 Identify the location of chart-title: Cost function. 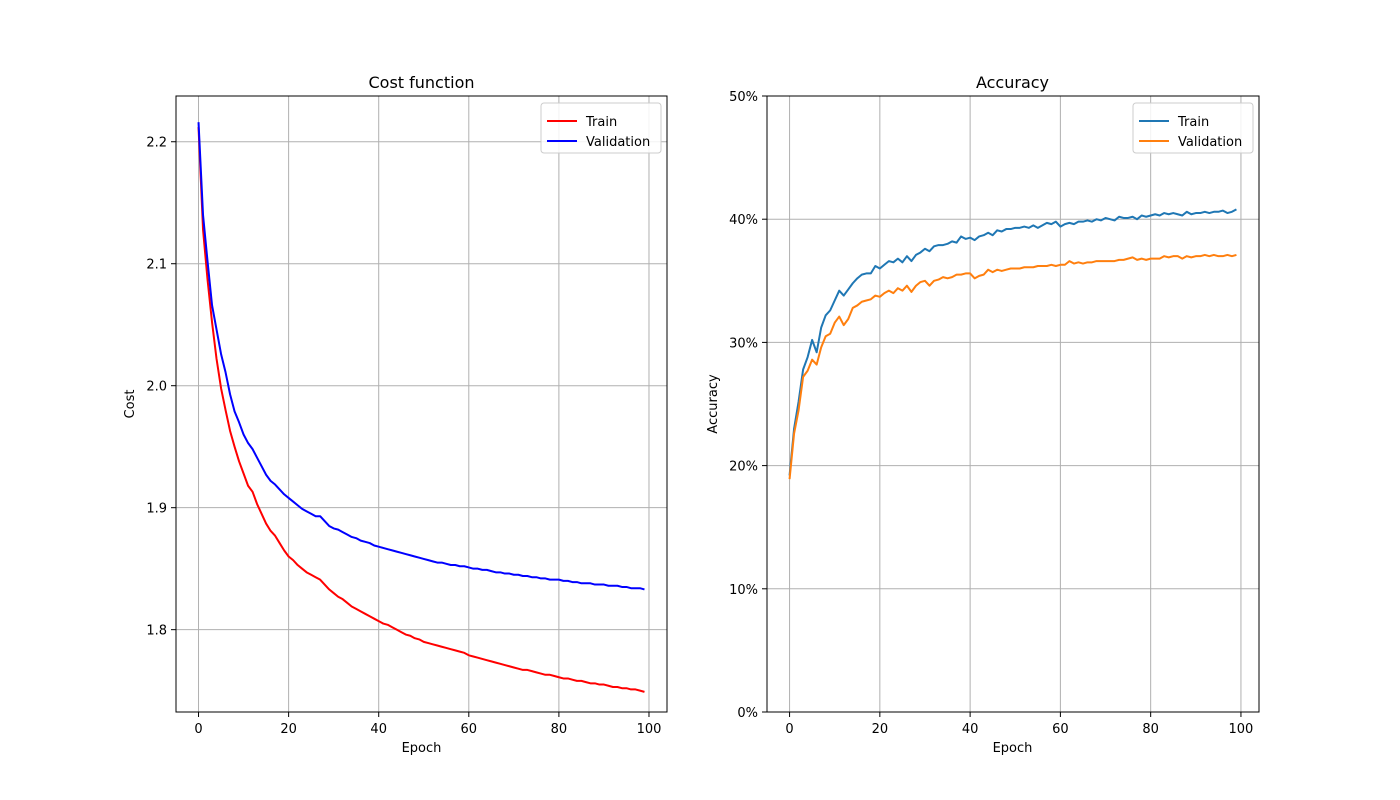
(421, 82).